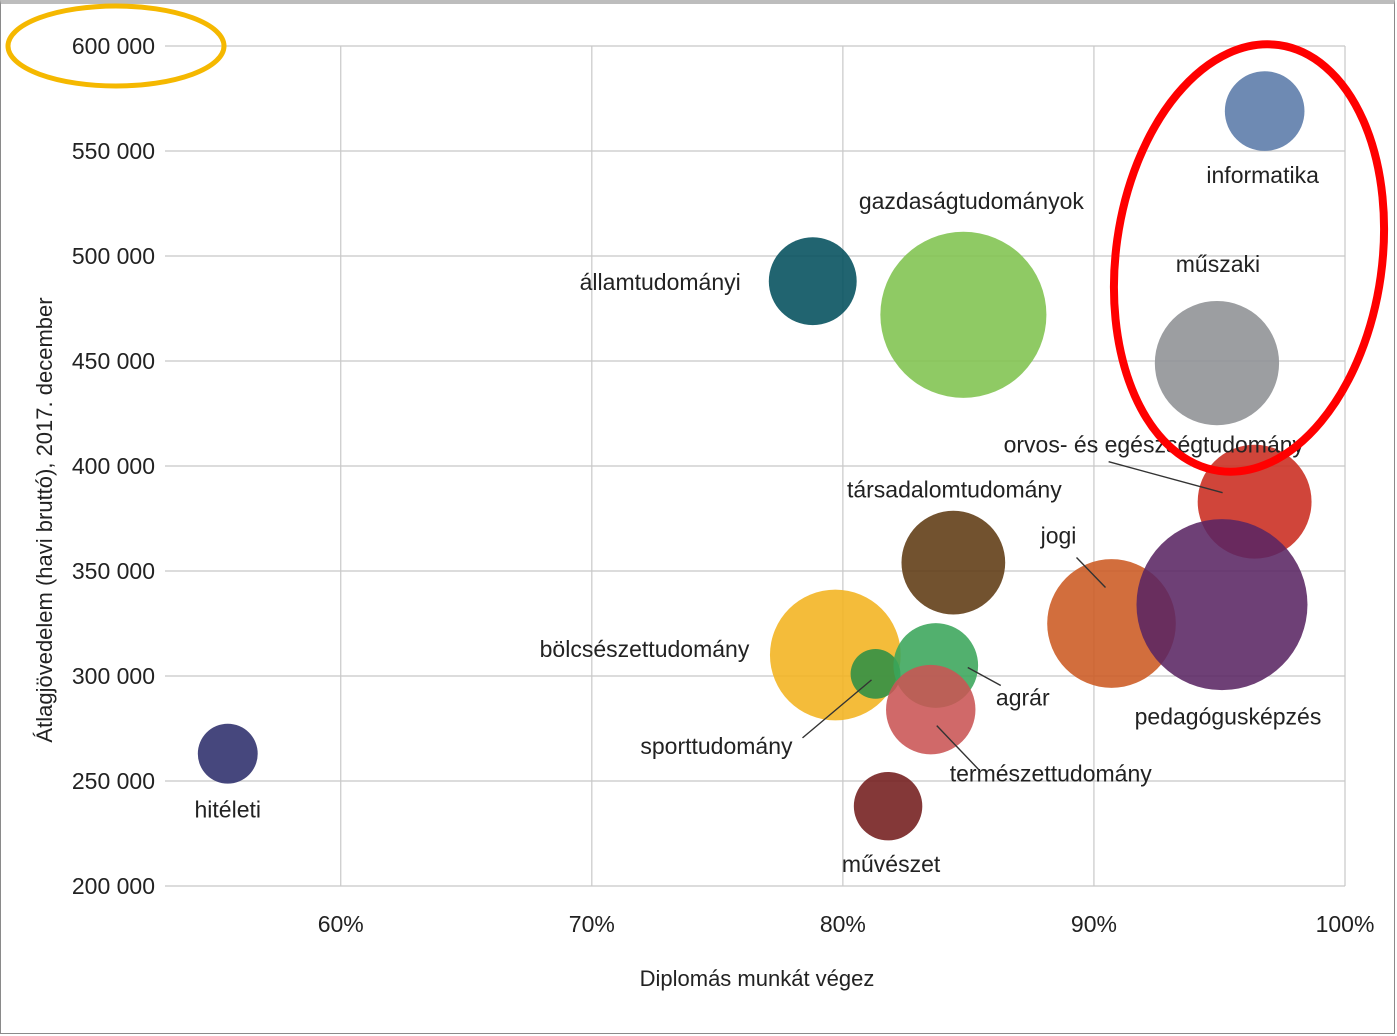 The width and height of the screenshot is (1397, 1036). What do you see at coordinates (113, 676) in the screenshot?
I see `y-tick-label: 300 000` at bounding box center [113, 676].